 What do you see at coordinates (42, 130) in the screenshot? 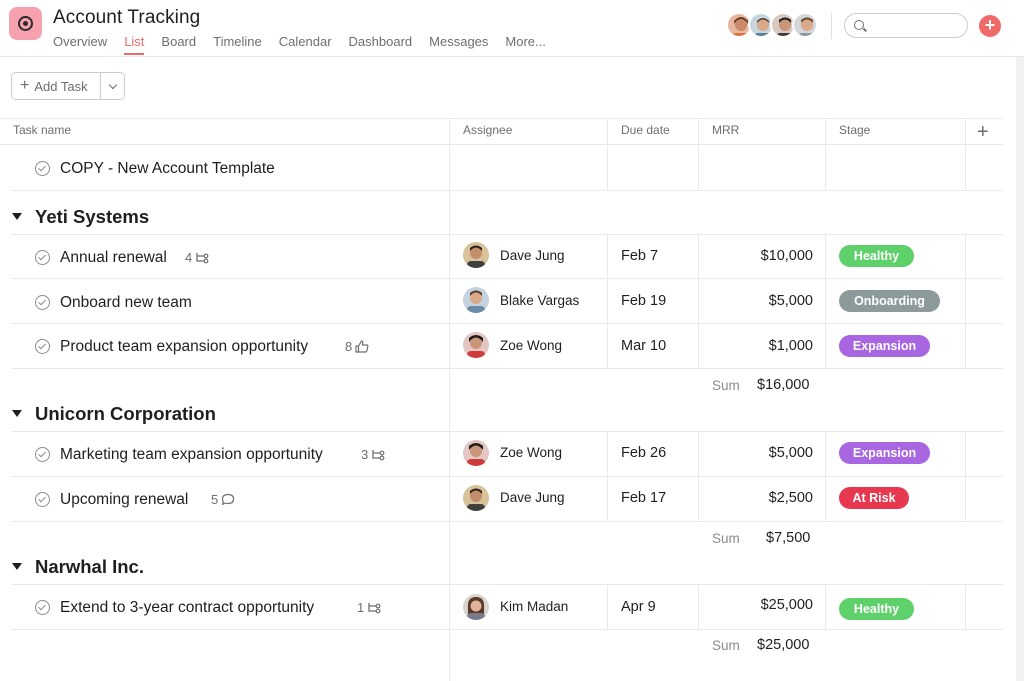
I see `column-header-task: Task name` at bounding box center [42, 130].